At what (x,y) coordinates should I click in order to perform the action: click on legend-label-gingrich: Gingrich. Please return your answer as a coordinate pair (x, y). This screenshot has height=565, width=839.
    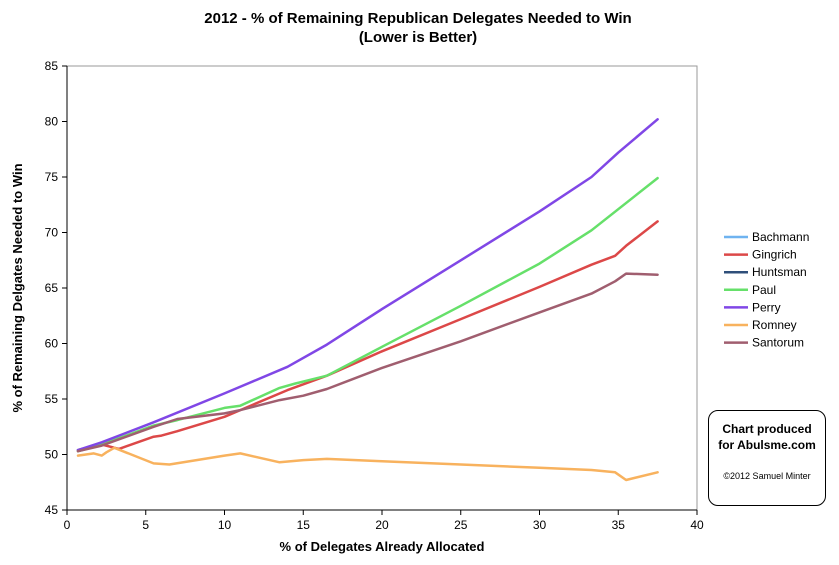
    Looking at the image, I should click on (774, 255).